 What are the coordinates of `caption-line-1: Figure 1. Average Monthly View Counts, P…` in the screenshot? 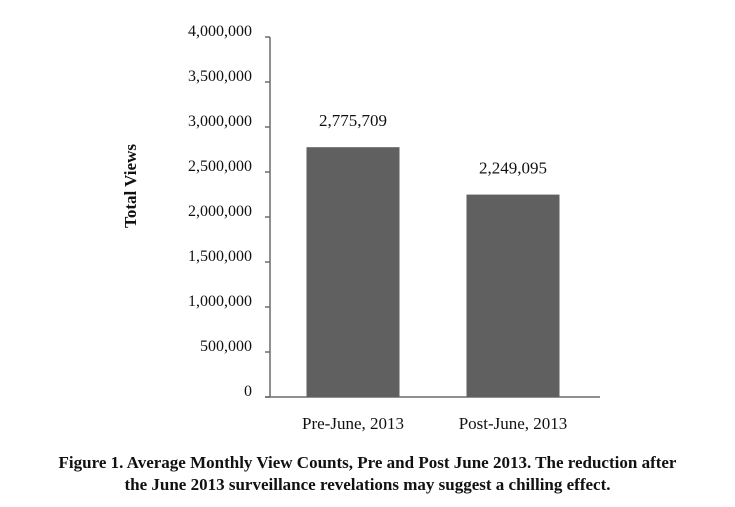 It's located at (367, 462).